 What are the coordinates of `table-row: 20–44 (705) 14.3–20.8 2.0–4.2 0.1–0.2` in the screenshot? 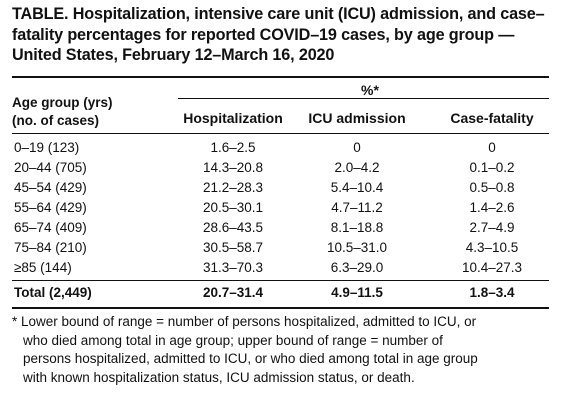 It's located at (282, 170).